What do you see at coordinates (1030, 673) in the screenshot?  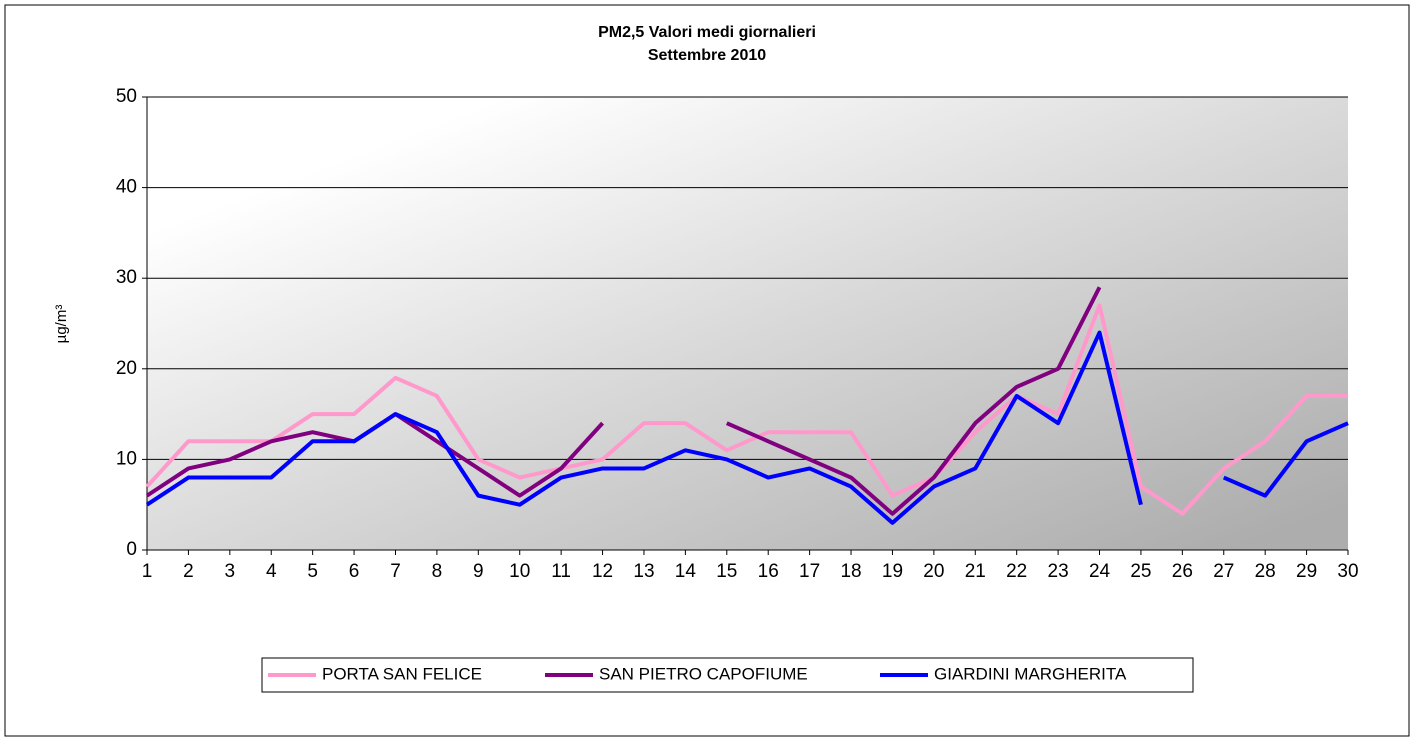 I see `legend-label: GIARDINI MARGHERITA` at bounding box center [1030, 673].